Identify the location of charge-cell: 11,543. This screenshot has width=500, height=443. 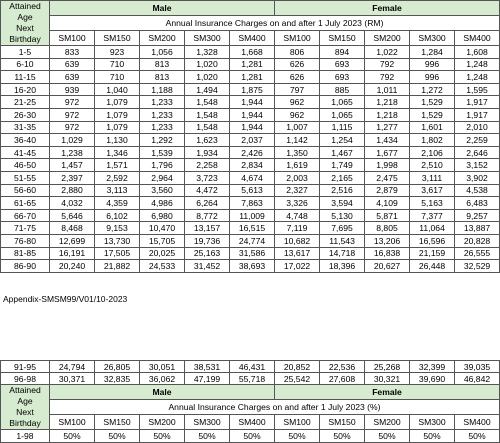
(342, 240).